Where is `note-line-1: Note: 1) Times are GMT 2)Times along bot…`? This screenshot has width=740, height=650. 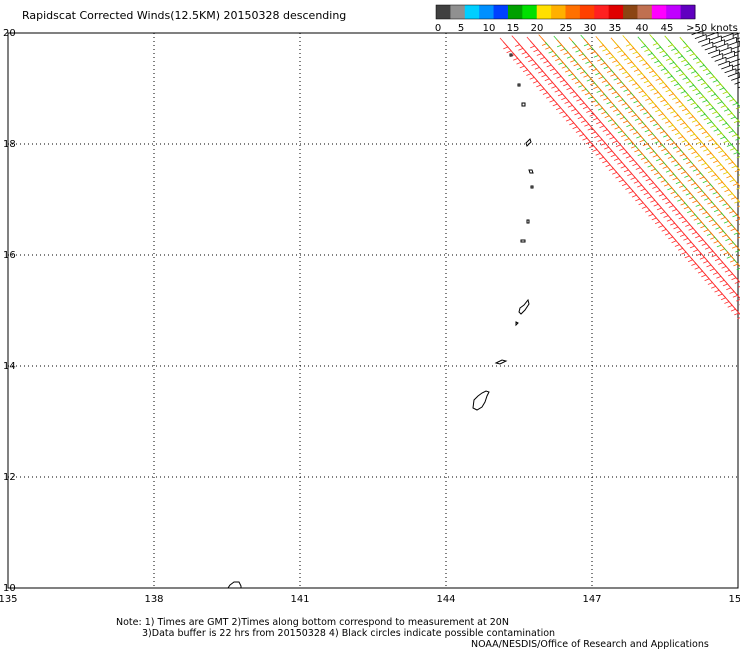 note-line-1: Note: 1) Times are GMT 2)Times along bot… is located at coordinates (312, 622).